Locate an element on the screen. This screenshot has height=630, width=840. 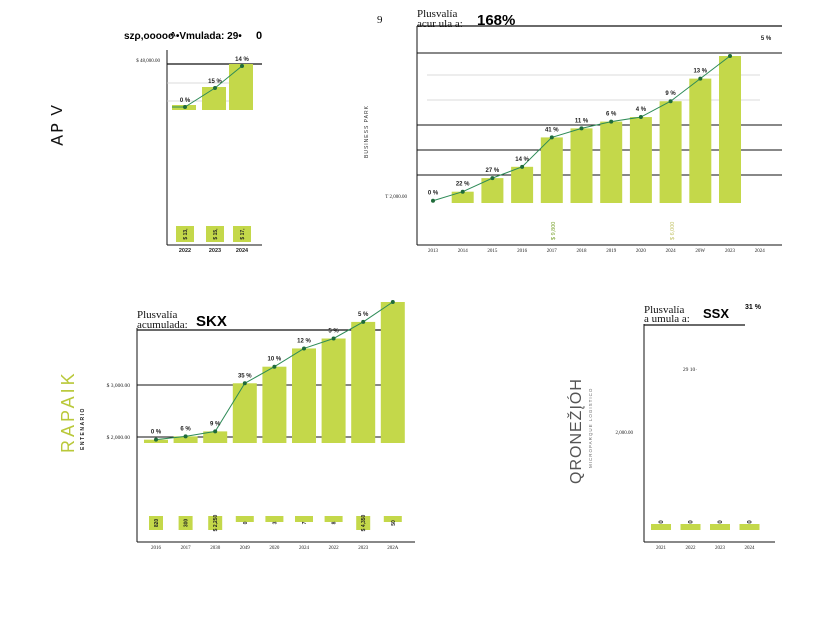
c1-value-label: $ 15, is located at coordinates (216, 234).